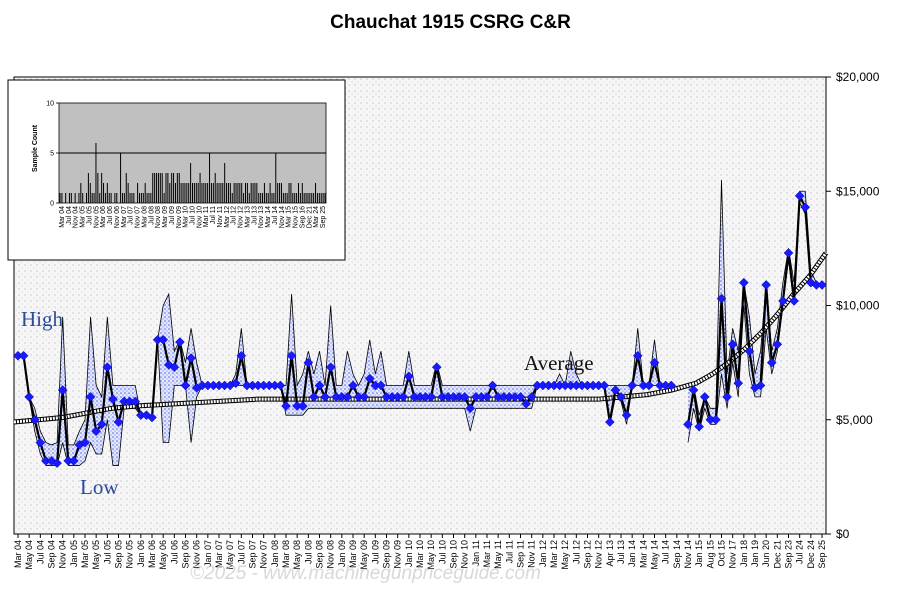 Image resolution: width=901 pixels, height=613 pixels. Describe the element at coordinates (42, 319) in the screenshot. I see `annotation-high: High` at that location.